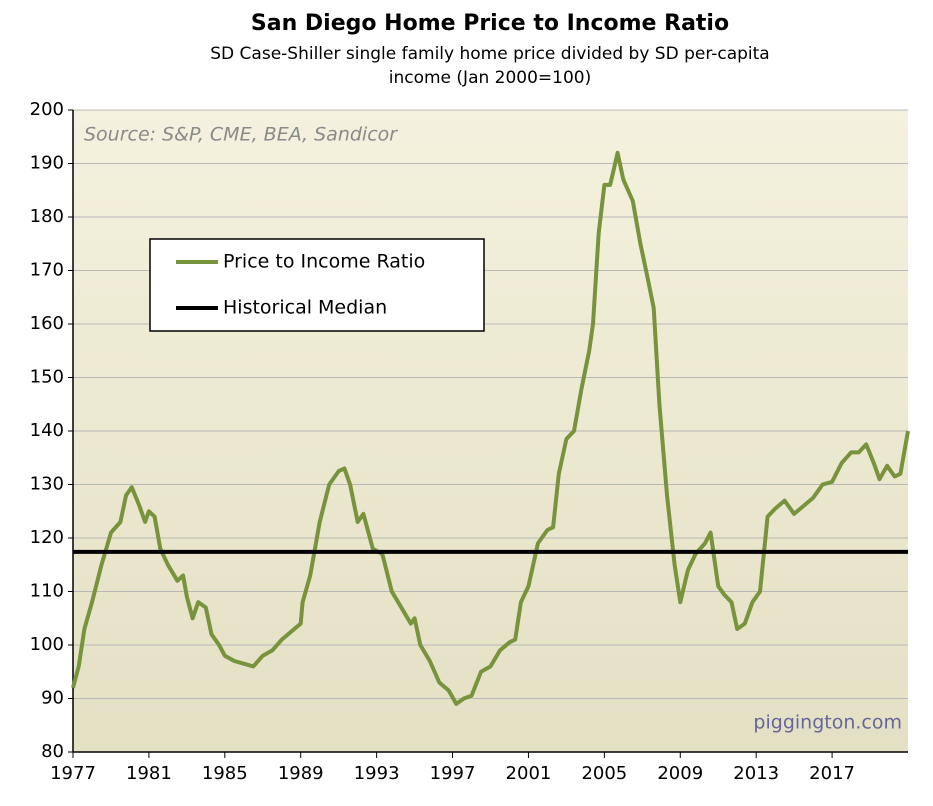  I want to click on y-tick-label: 170, so click(47, 270).